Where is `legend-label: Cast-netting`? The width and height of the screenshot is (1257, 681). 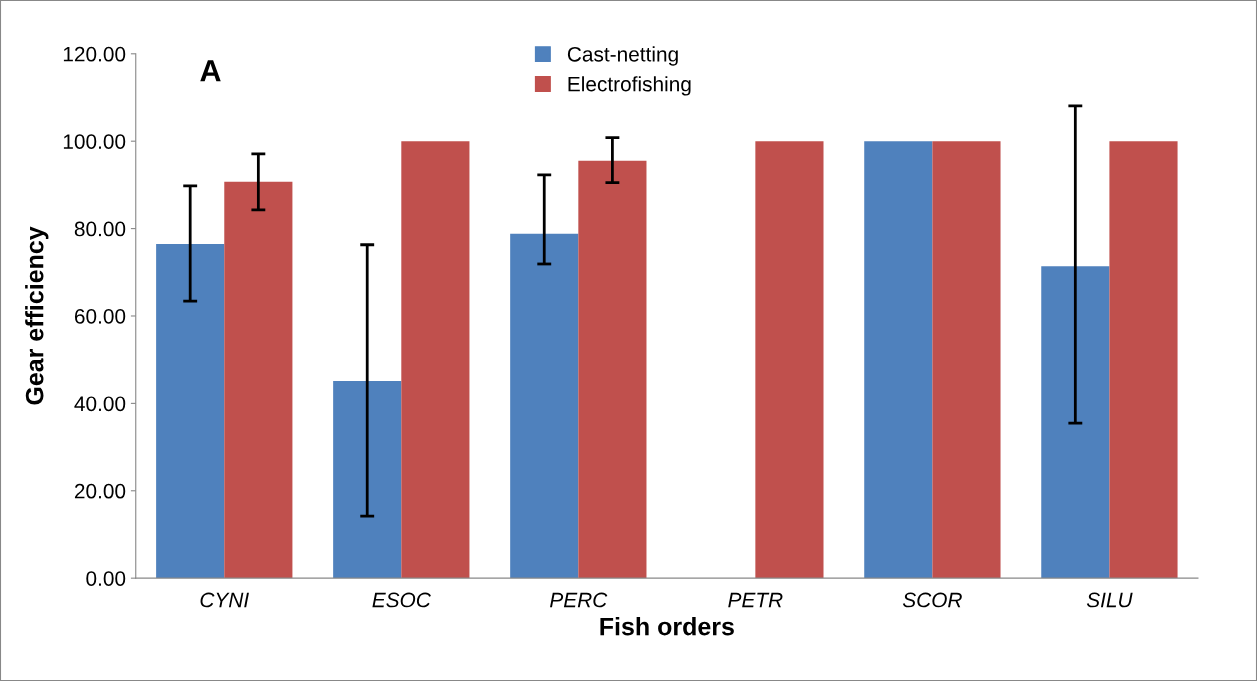
legend-label: Cast-netting is located at coordinates (622, 56).